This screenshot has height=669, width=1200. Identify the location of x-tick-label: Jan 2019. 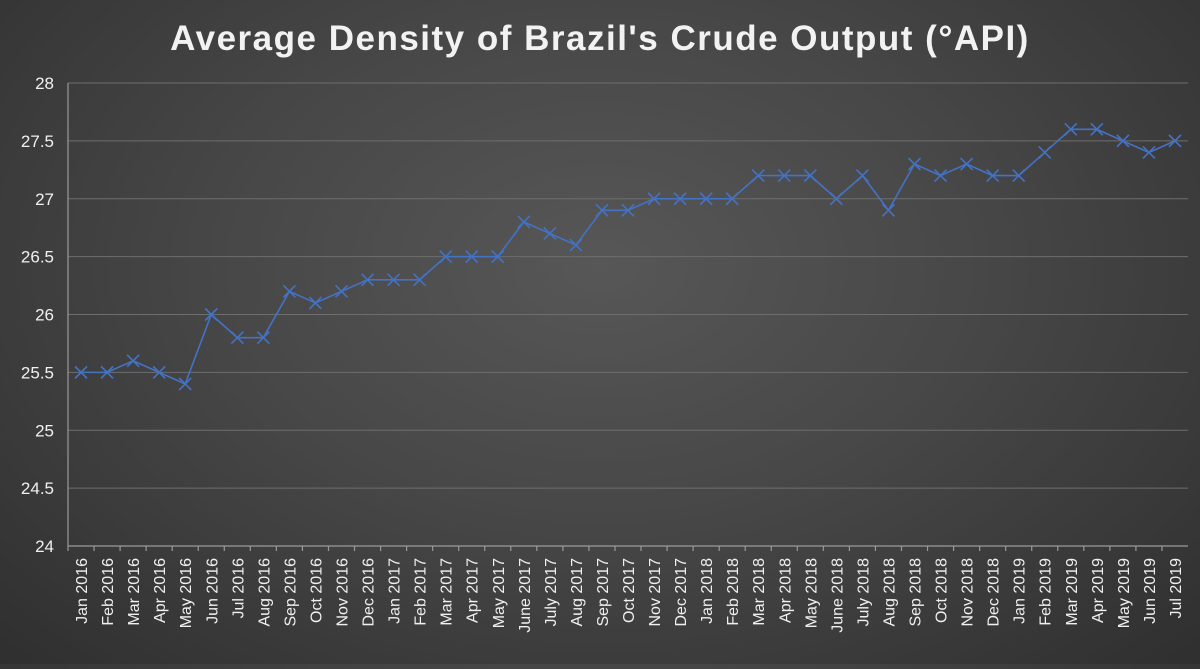
(1020, 591).